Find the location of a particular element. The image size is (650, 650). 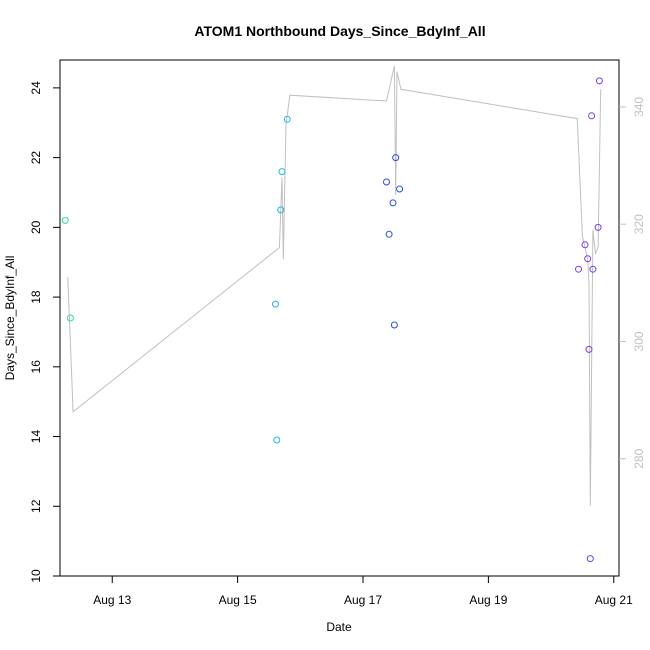

y2-tick-label: 340 is located at coordinates (639, 107).